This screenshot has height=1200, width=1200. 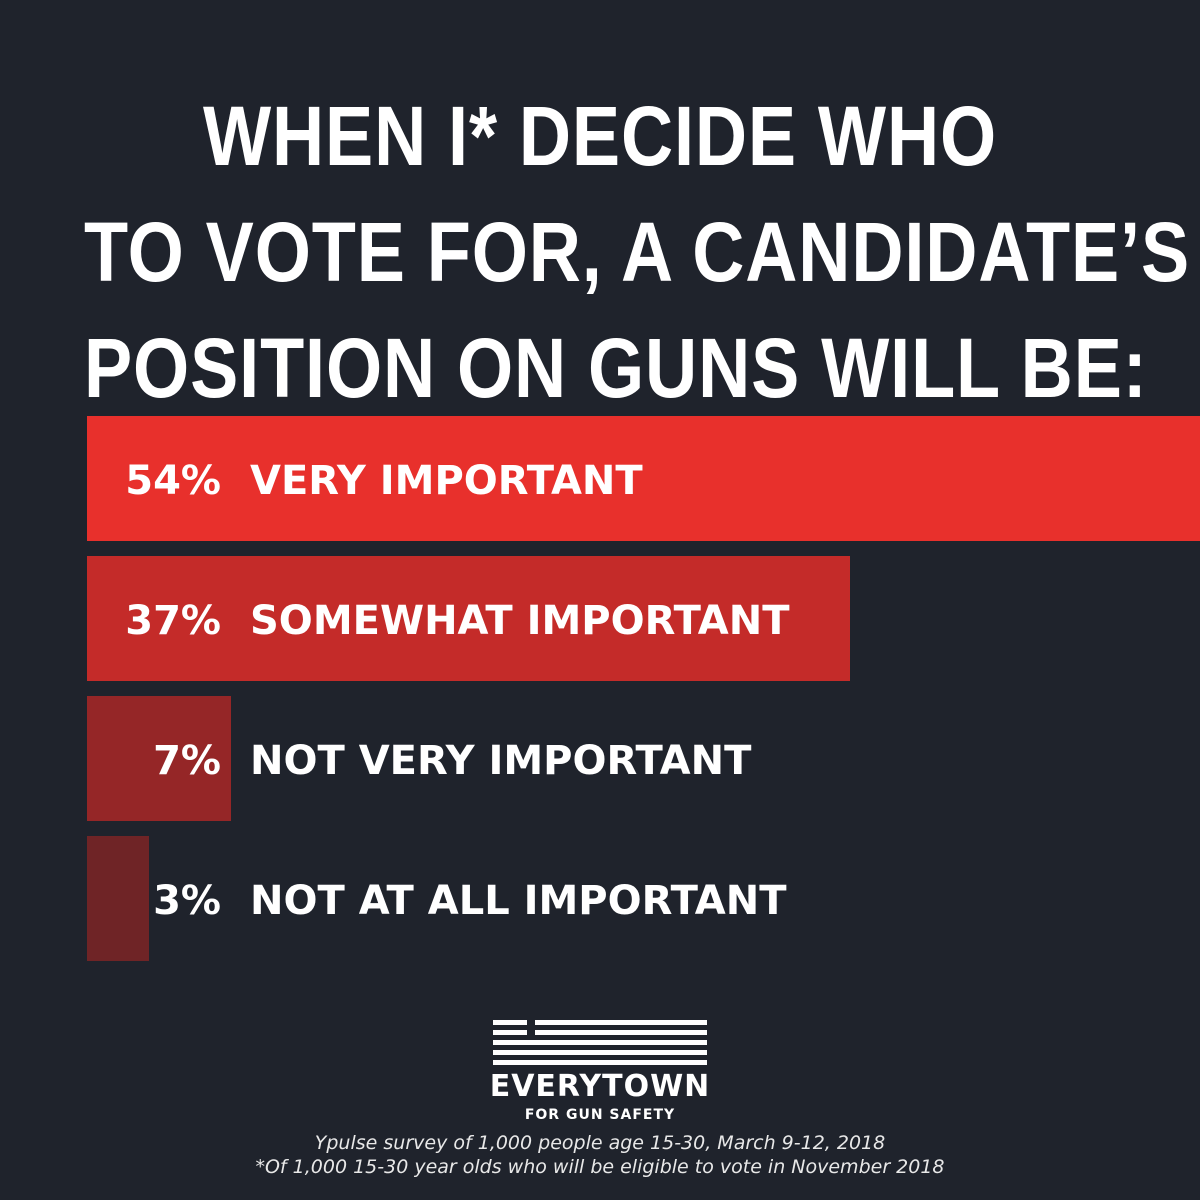 I want to click on brand-name: EVERYTOWN, so click(x=600, y=1086).